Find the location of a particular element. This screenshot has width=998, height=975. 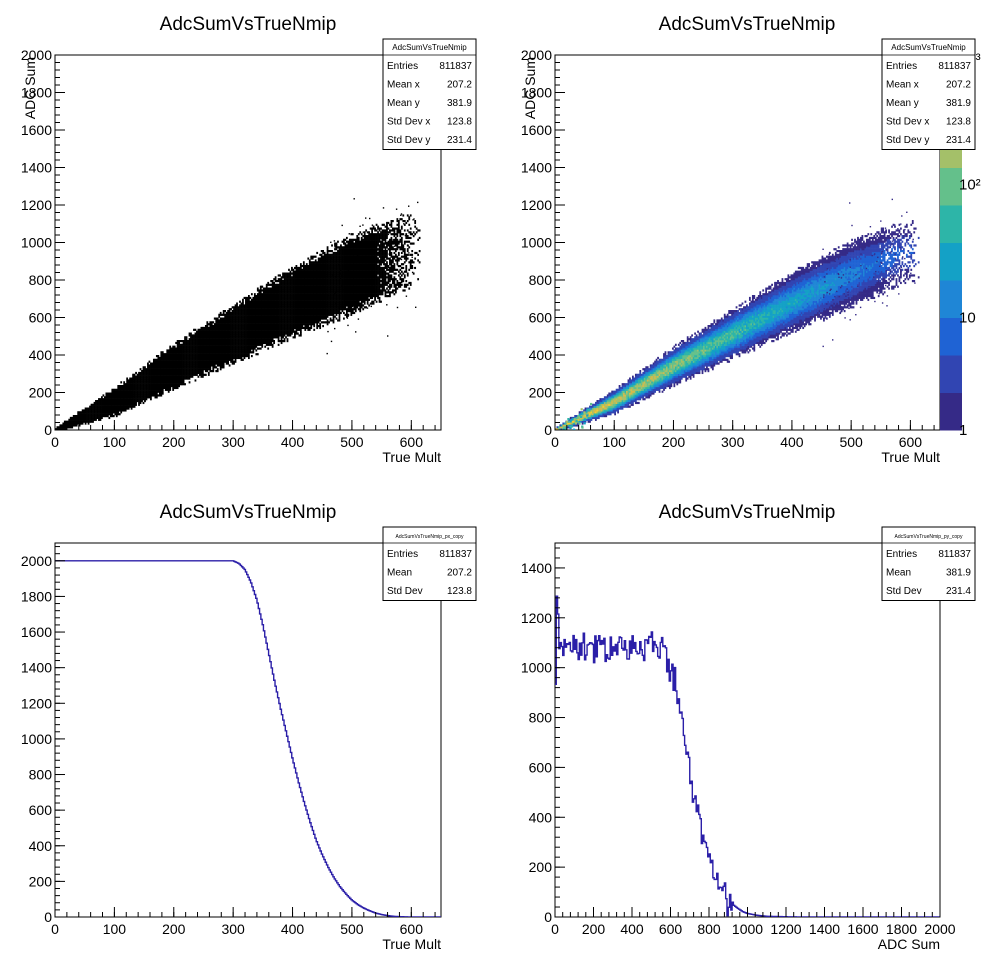

x-tick-label: 800 is located at coordinates (709, 929).